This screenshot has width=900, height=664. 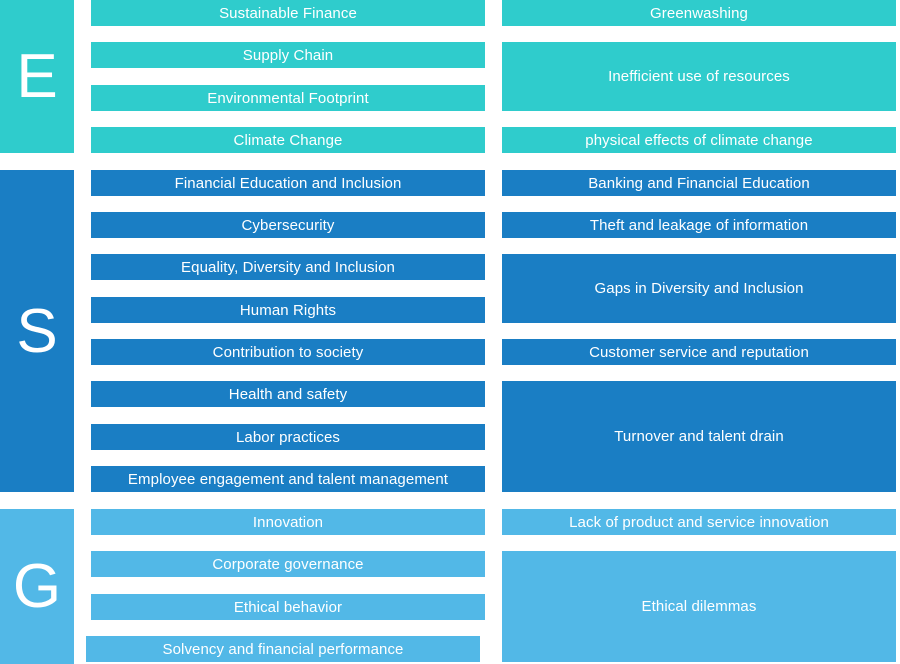 I want to click on topic-label: Innovation, so click(x=288, y=522).